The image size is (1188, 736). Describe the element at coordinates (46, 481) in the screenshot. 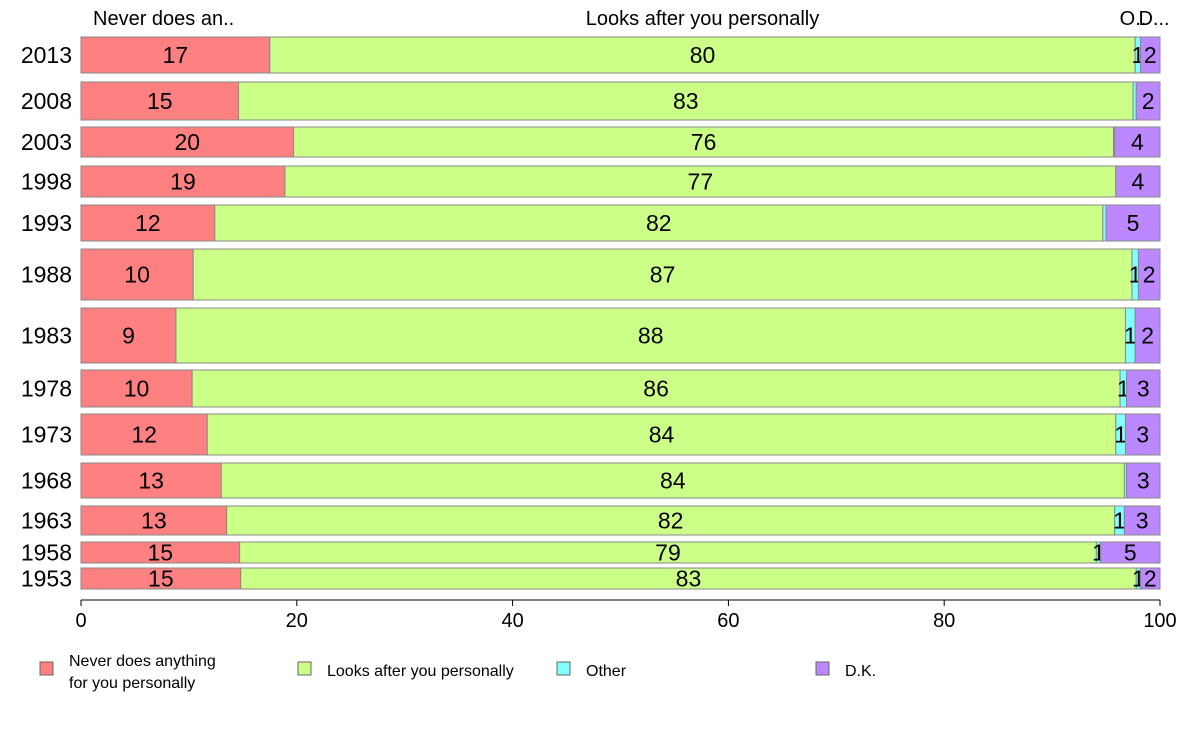

I see `year-label: 1968` at that location.